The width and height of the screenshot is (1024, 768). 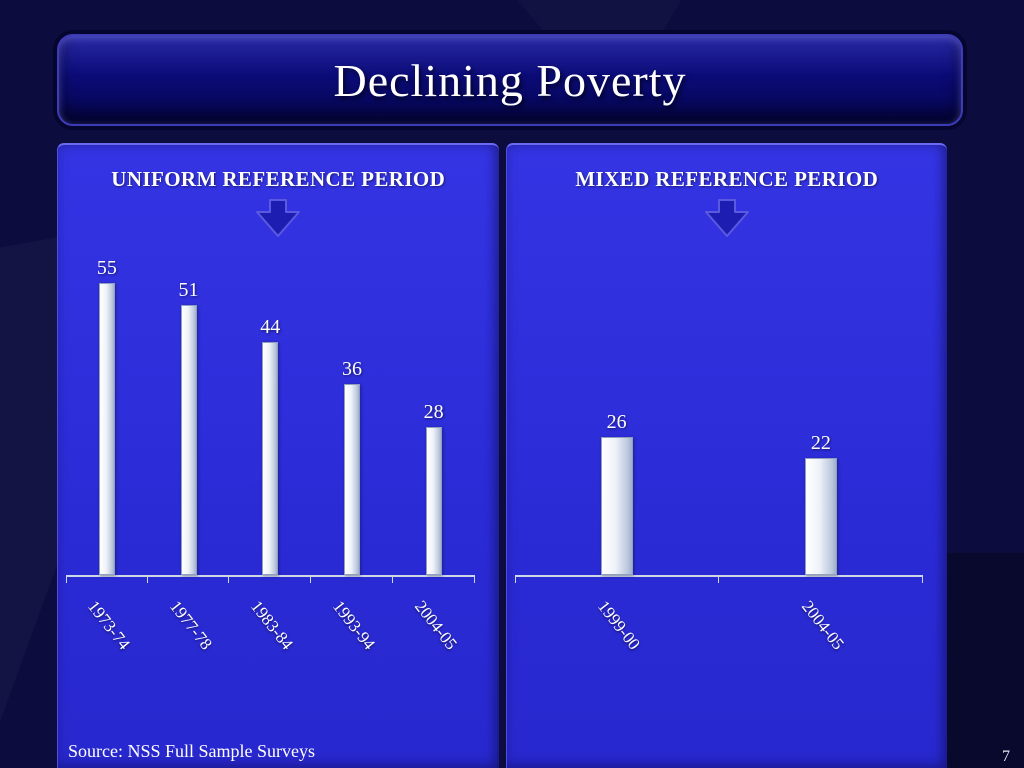 I want to click on category-label-column: 1983-84, so click(x=270, y=665).